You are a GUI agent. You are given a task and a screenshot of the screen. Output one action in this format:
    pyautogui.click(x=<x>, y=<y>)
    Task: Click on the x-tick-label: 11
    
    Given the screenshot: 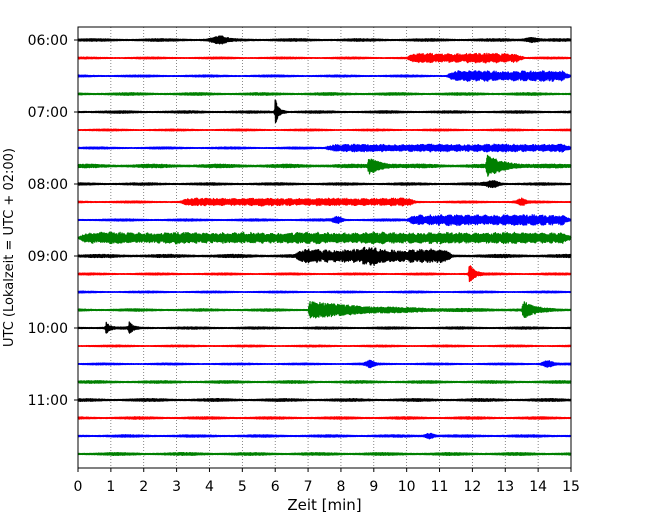 What is the action you would take?
    pyautogui.click(x=440, y=487)
    